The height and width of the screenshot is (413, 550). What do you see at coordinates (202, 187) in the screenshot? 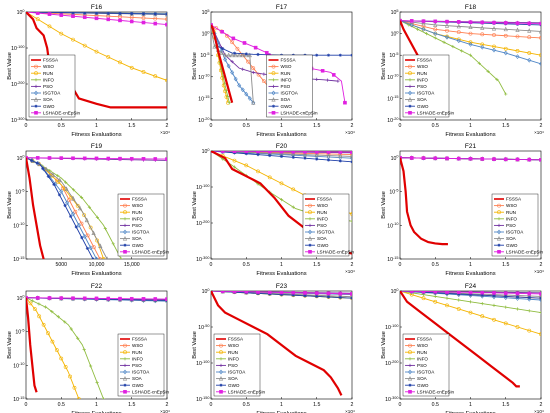
I see `y-tick-label: 10-100` at bounding box center [202, 187].